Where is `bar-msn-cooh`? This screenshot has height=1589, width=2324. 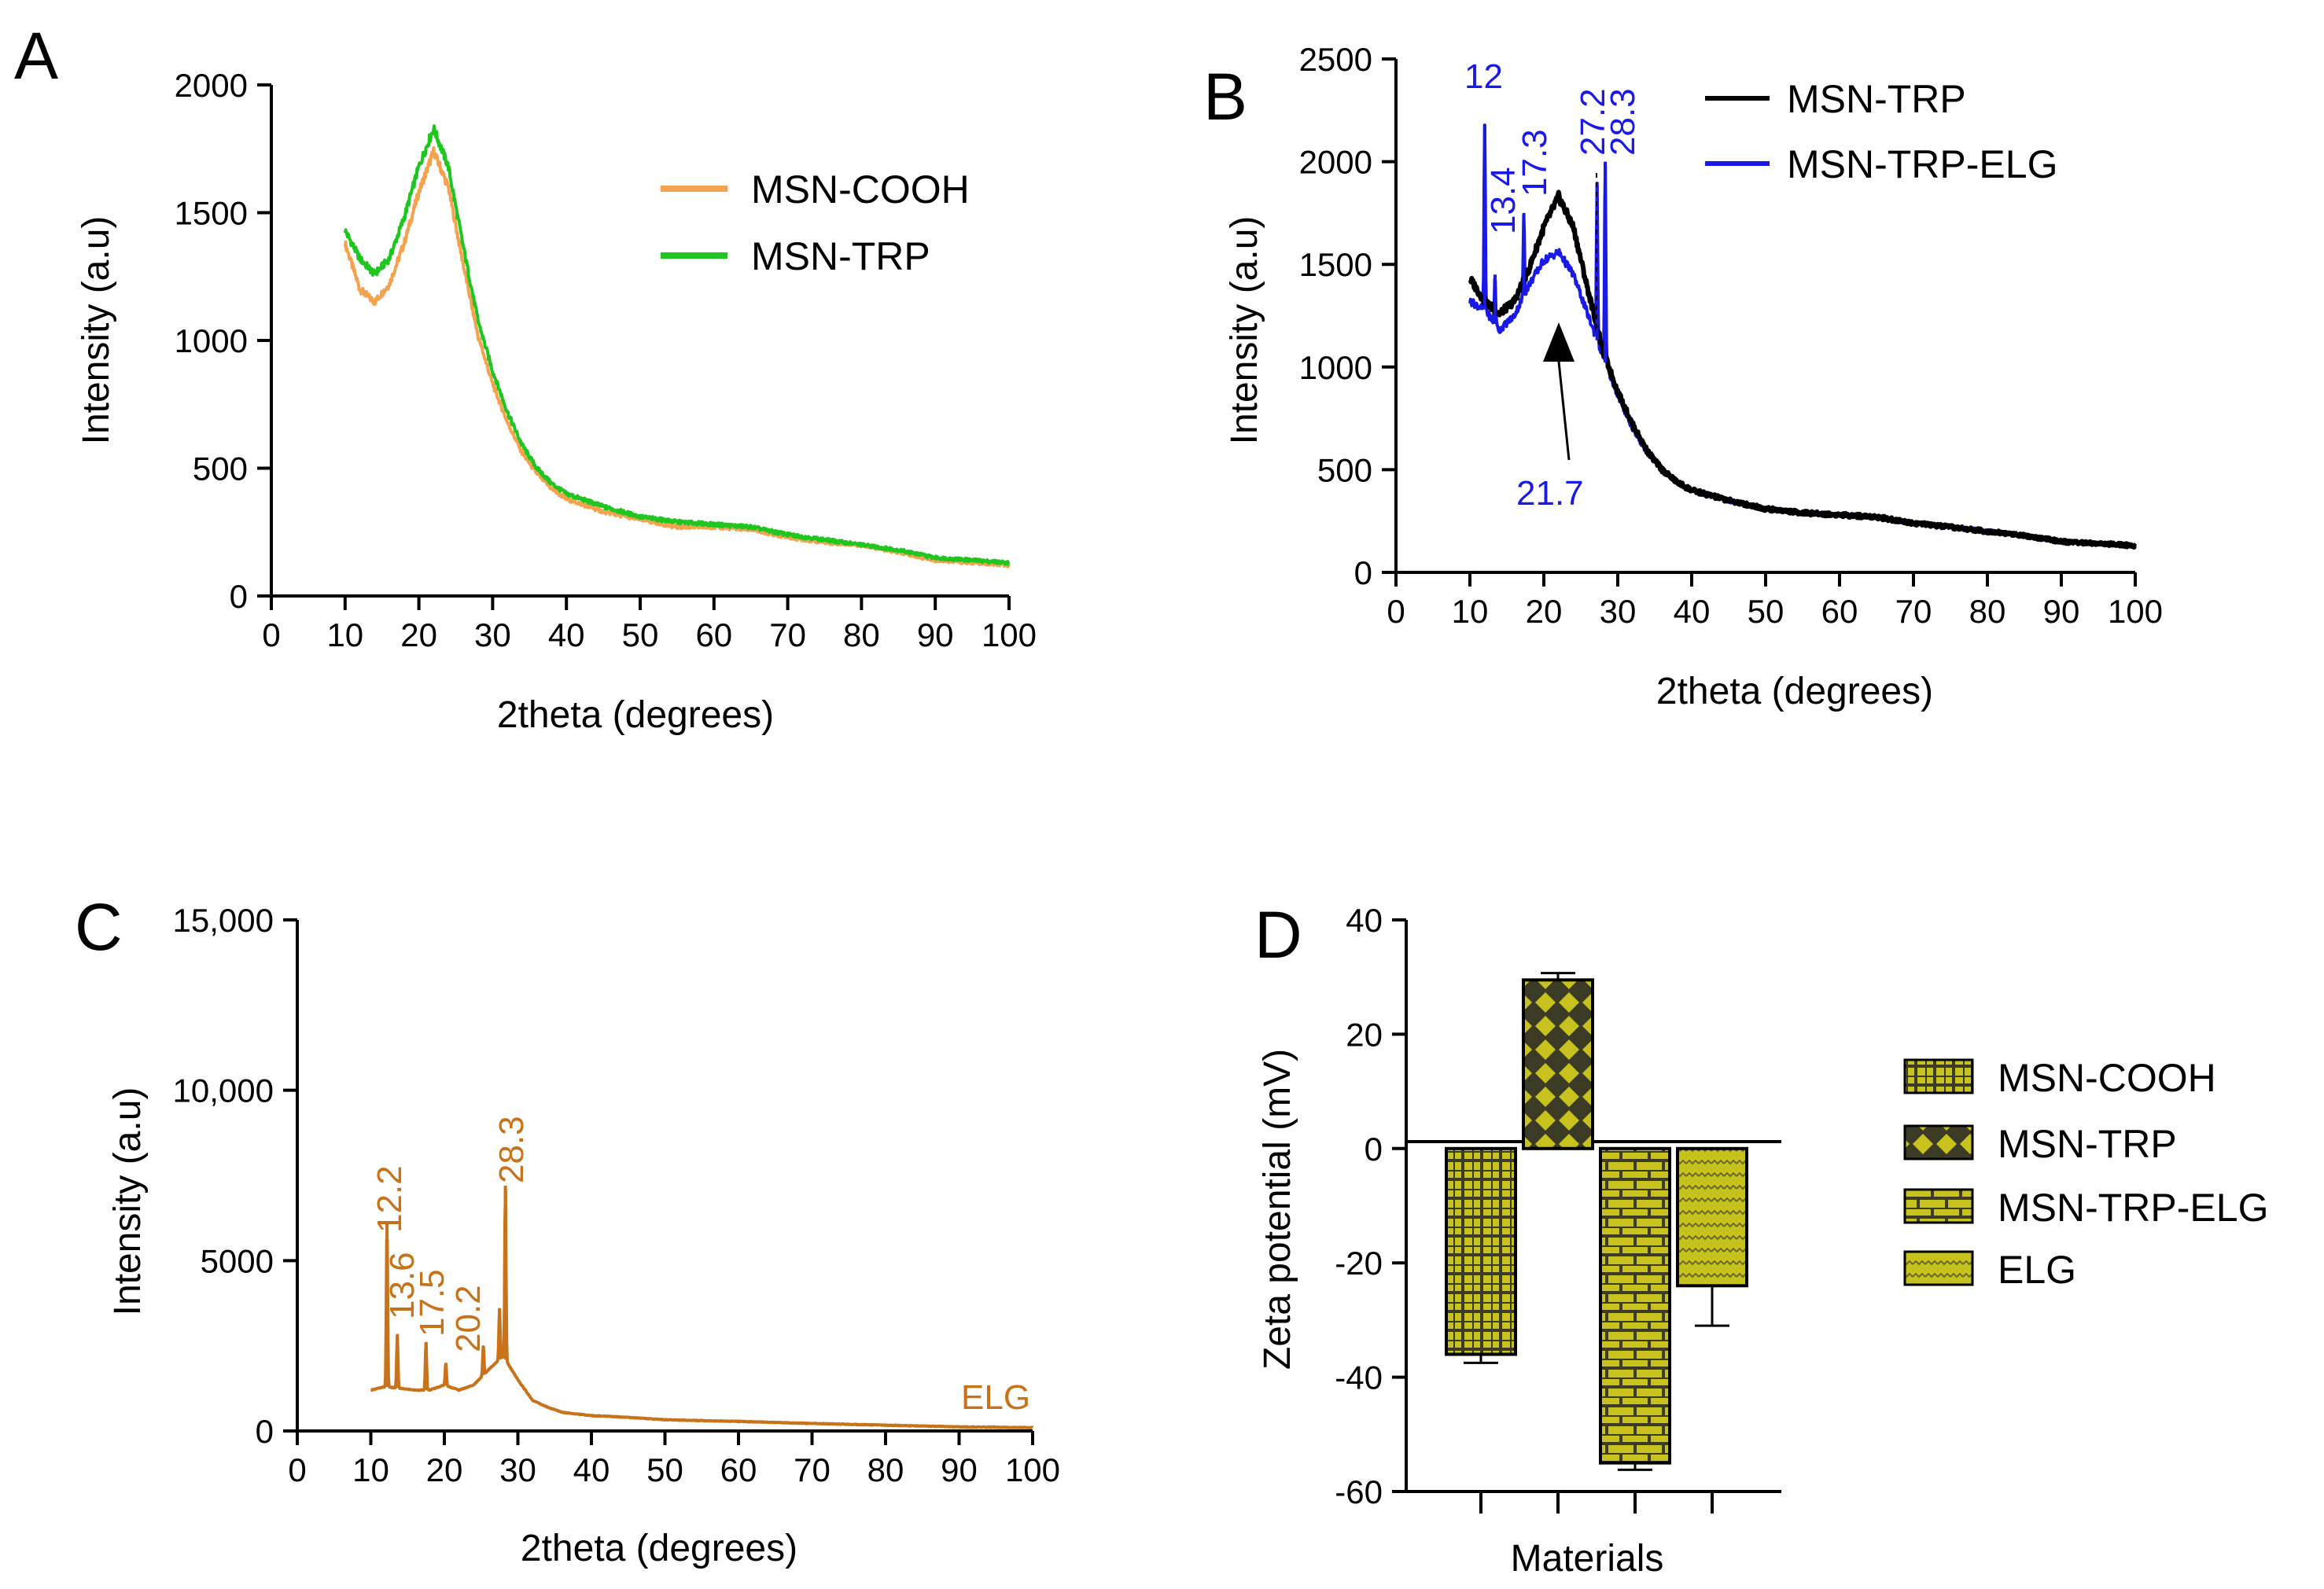
bar-msn-cooh is located at coordinates (1481, 1251).